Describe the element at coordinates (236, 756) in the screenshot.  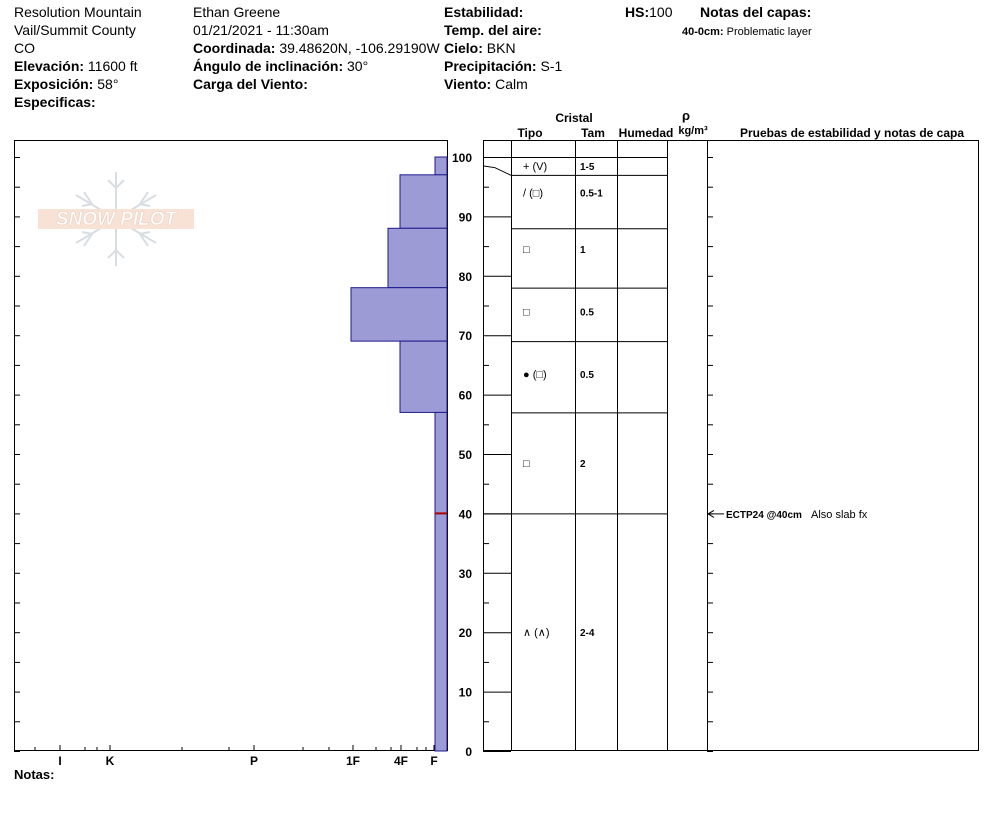
I see `hardness-scale: I K P 1F 4F F` at that location.